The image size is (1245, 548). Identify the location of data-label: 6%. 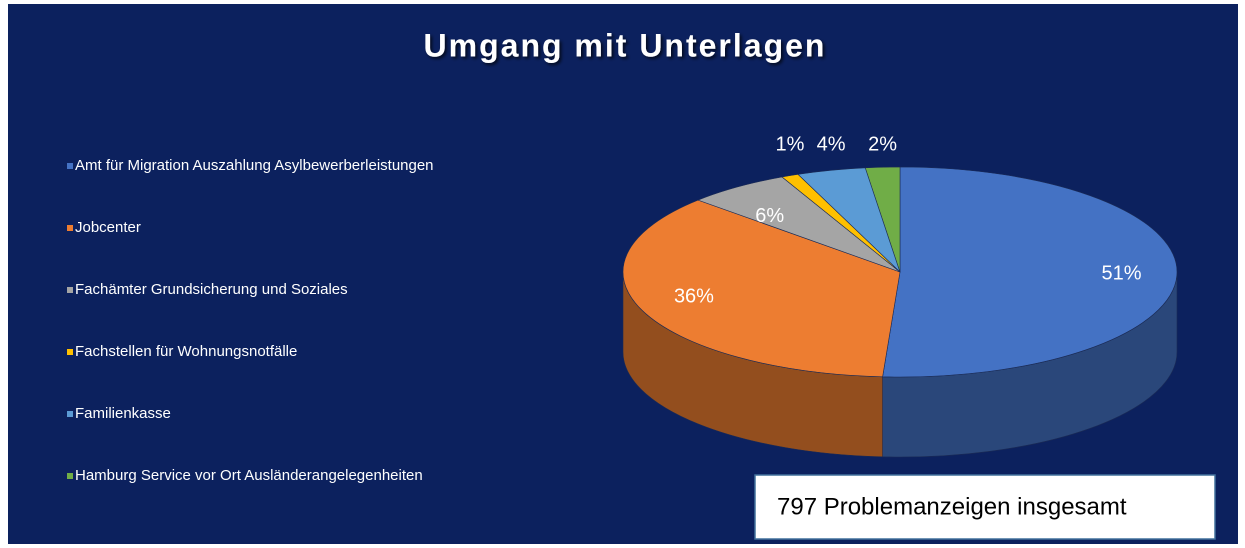
(769, 216).